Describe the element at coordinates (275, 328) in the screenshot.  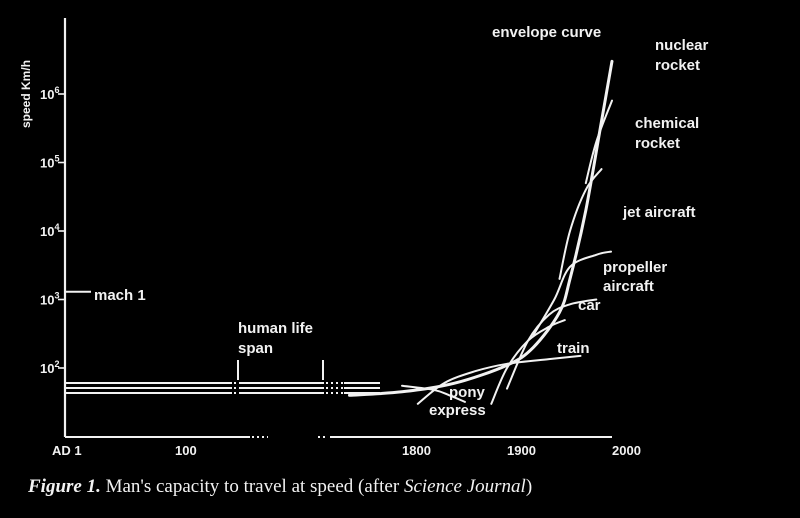
I see `human-life-span-label: human life` at that location.